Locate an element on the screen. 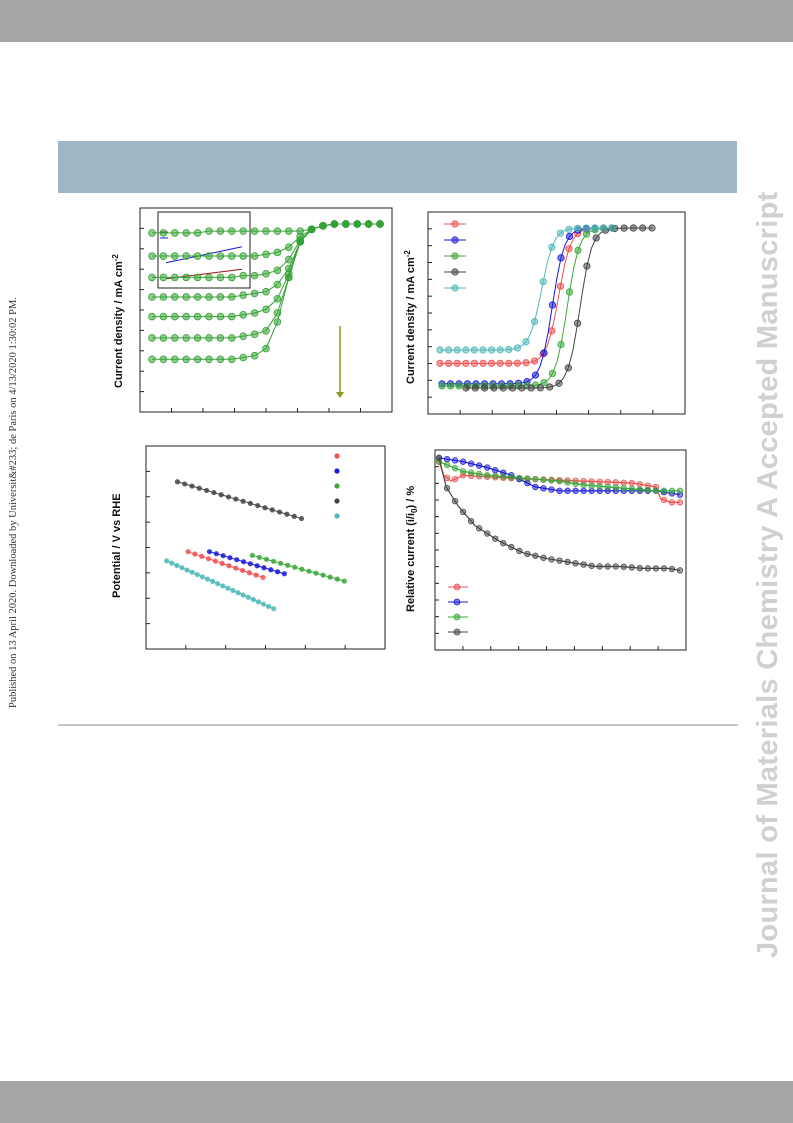 This screenshot has width=793, height=1123. panel-c-frame is located at coordinates (265, 547).